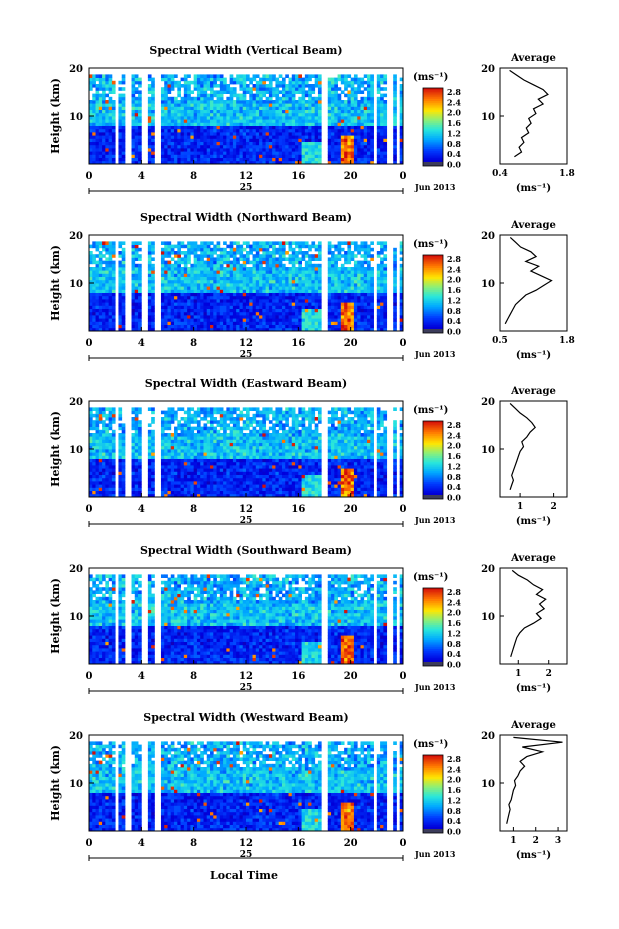 This screenshot has height=929, width=619. Describe the element at coordinates (55, 283) in the screenshot. I see `y-axis-label: Height (km)` at that location.